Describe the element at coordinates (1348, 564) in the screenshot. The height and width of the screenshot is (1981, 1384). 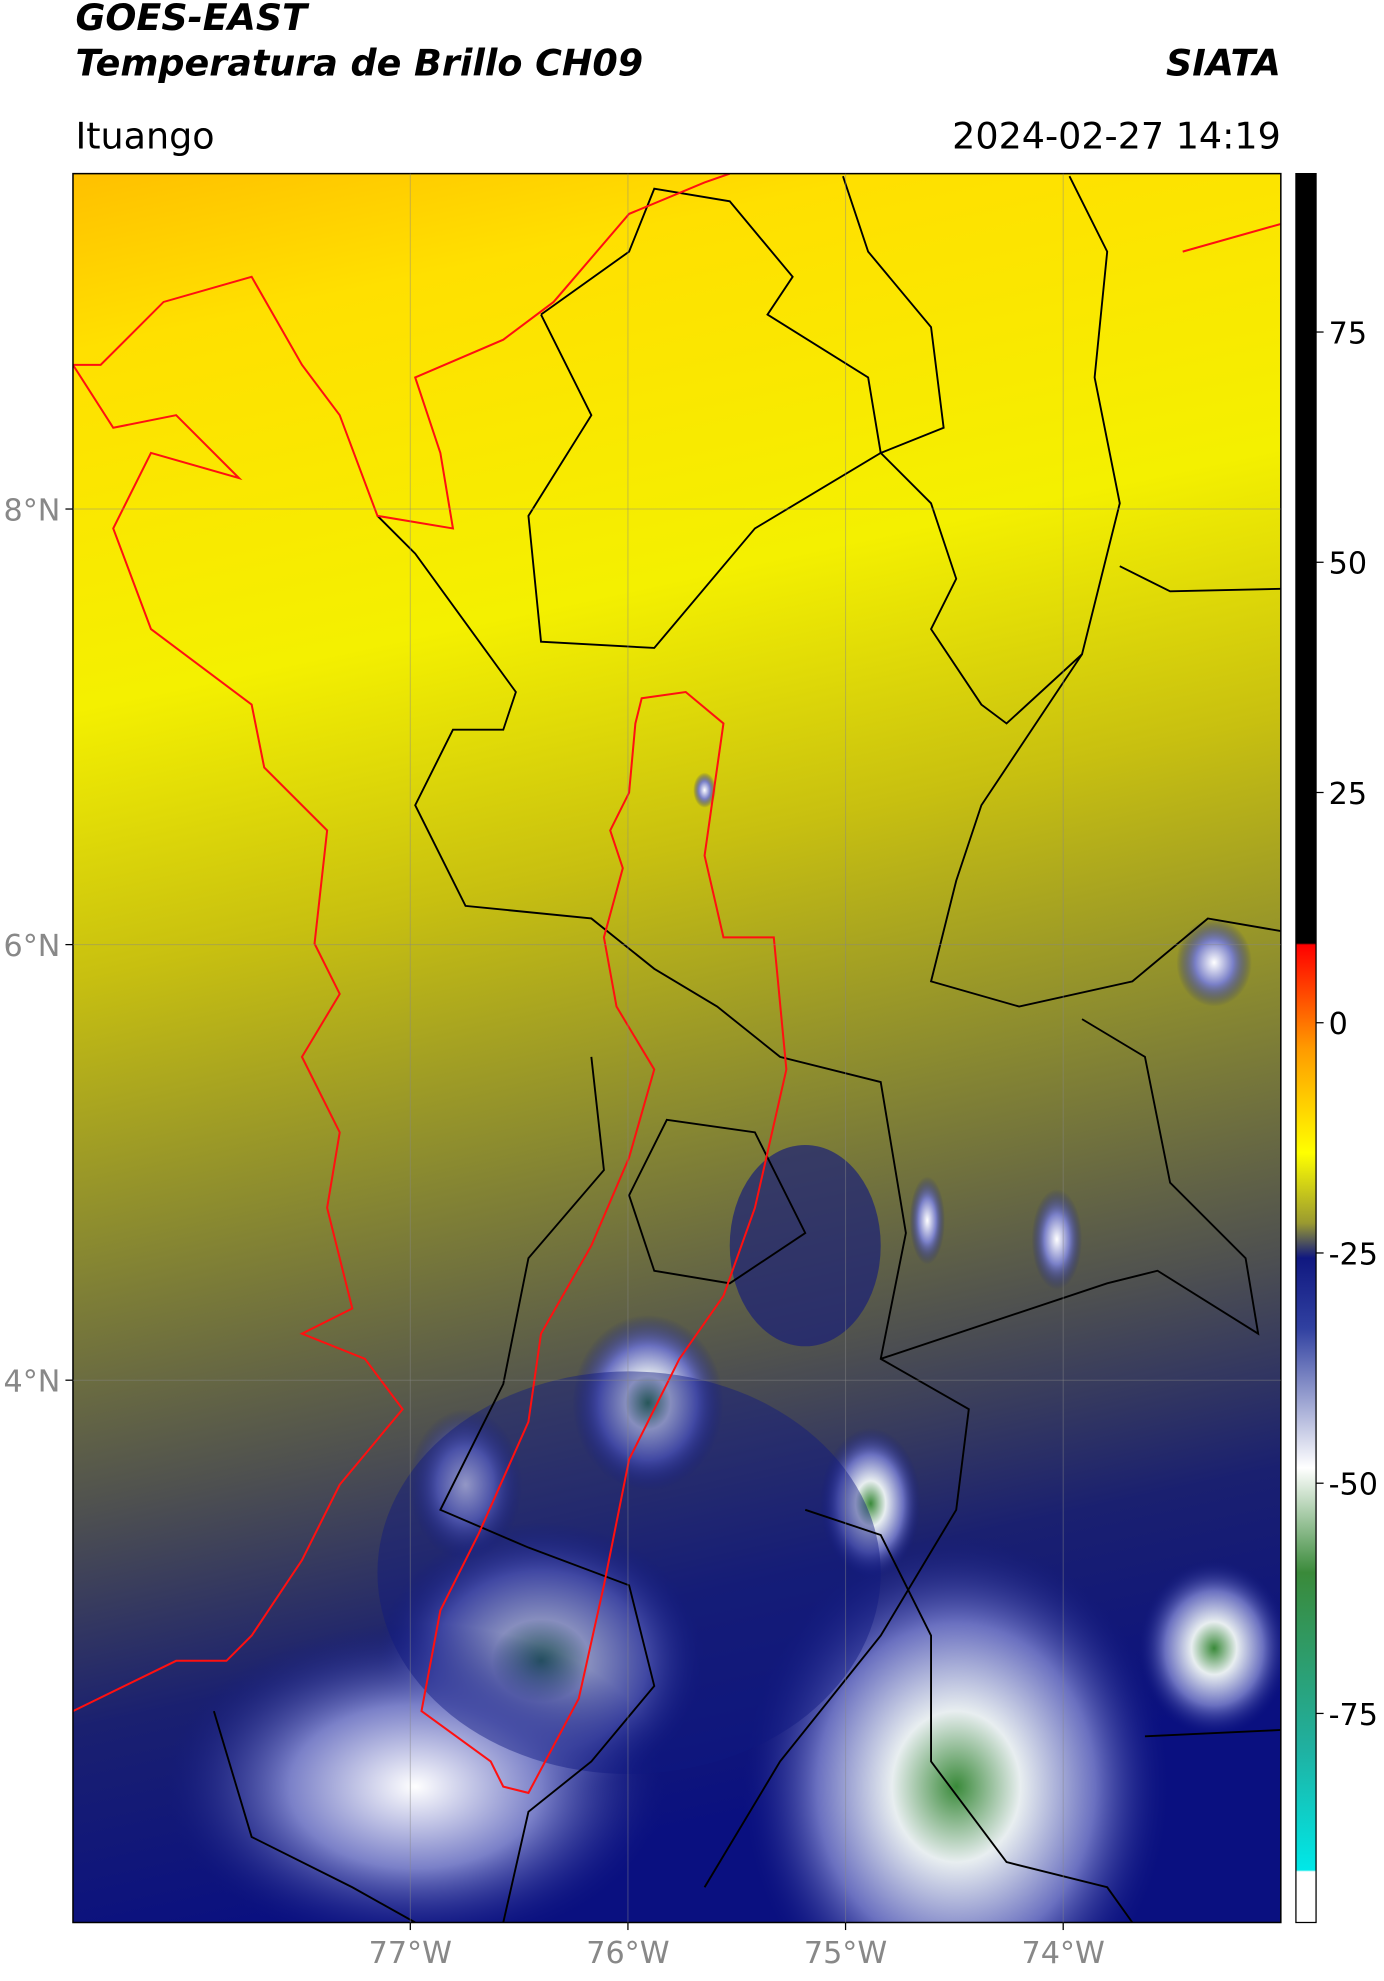
I see `colorbar-tick-label: 50` at that location.